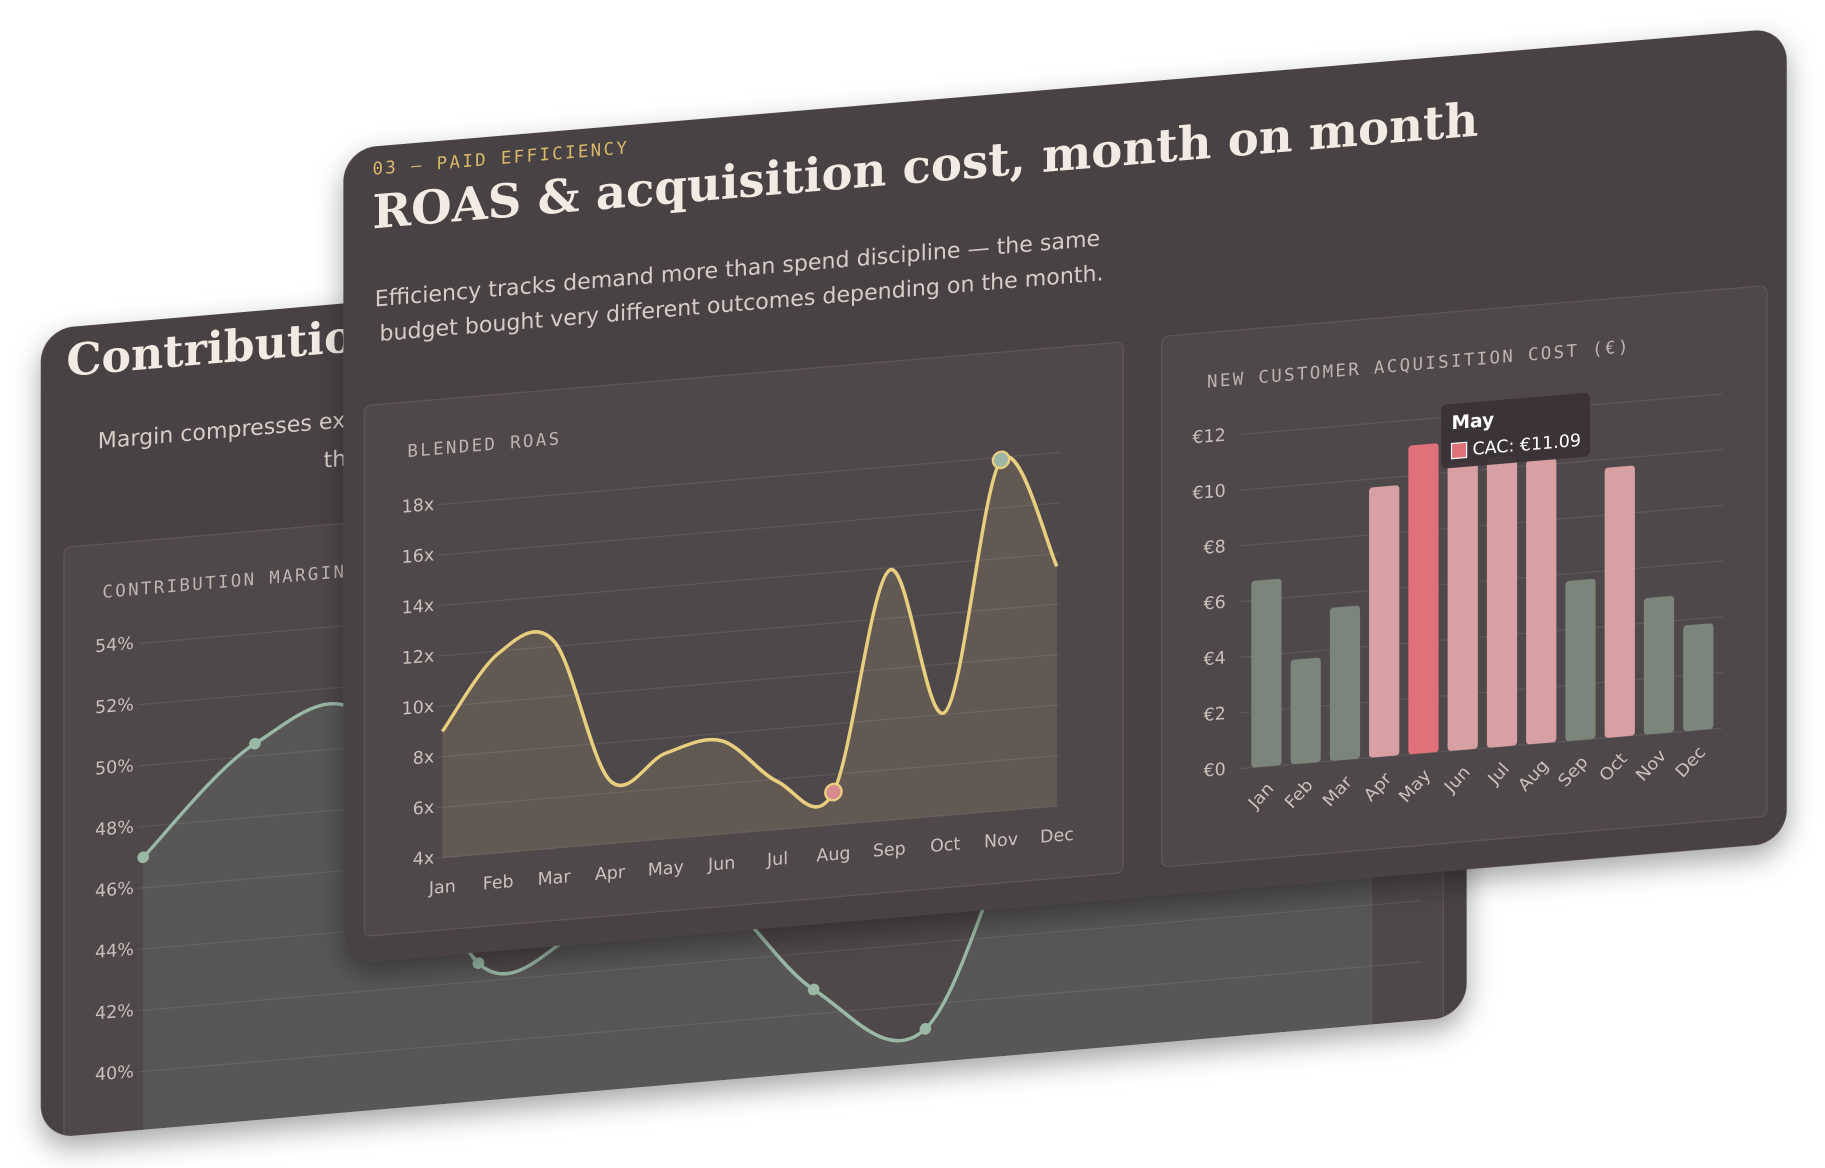  I want to click on x-tick-label: Mar, so click(555, 878).